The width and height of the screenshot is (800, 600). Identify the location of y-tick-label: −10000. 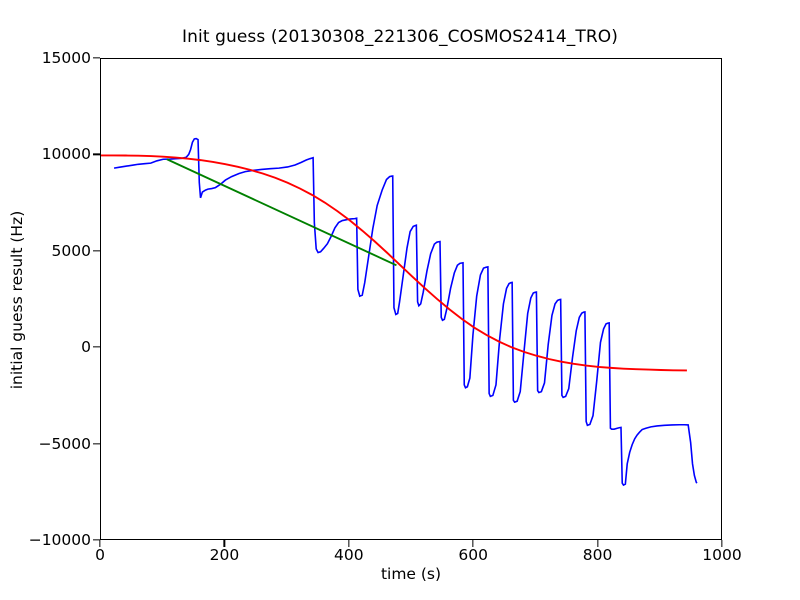
(59, 540).